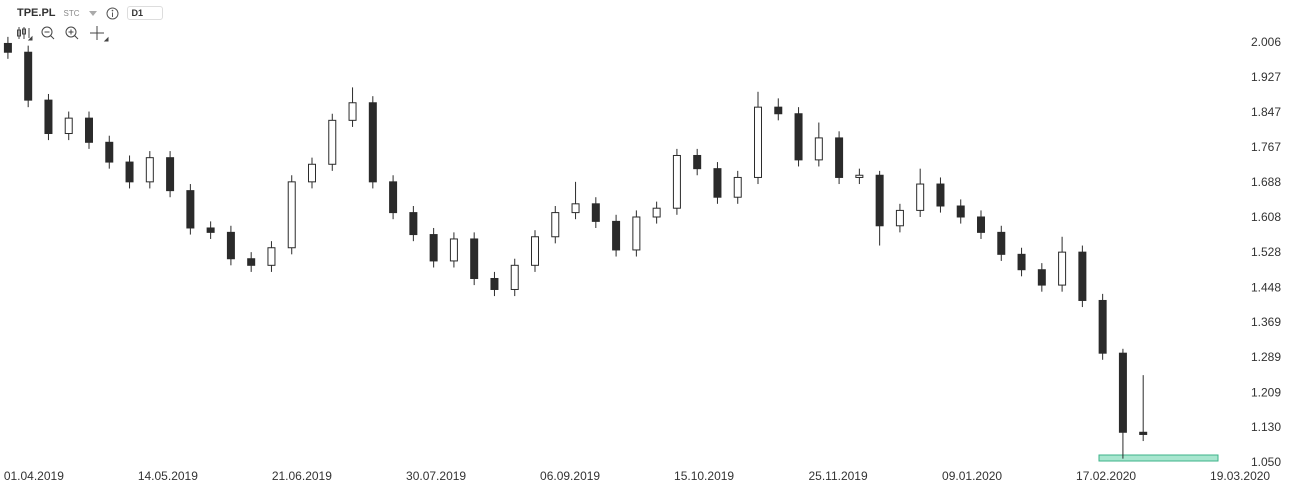 This screenshot has width=1295, height=491. I want to click on x-tick-label: 14.05.2019, so click(168, 476).